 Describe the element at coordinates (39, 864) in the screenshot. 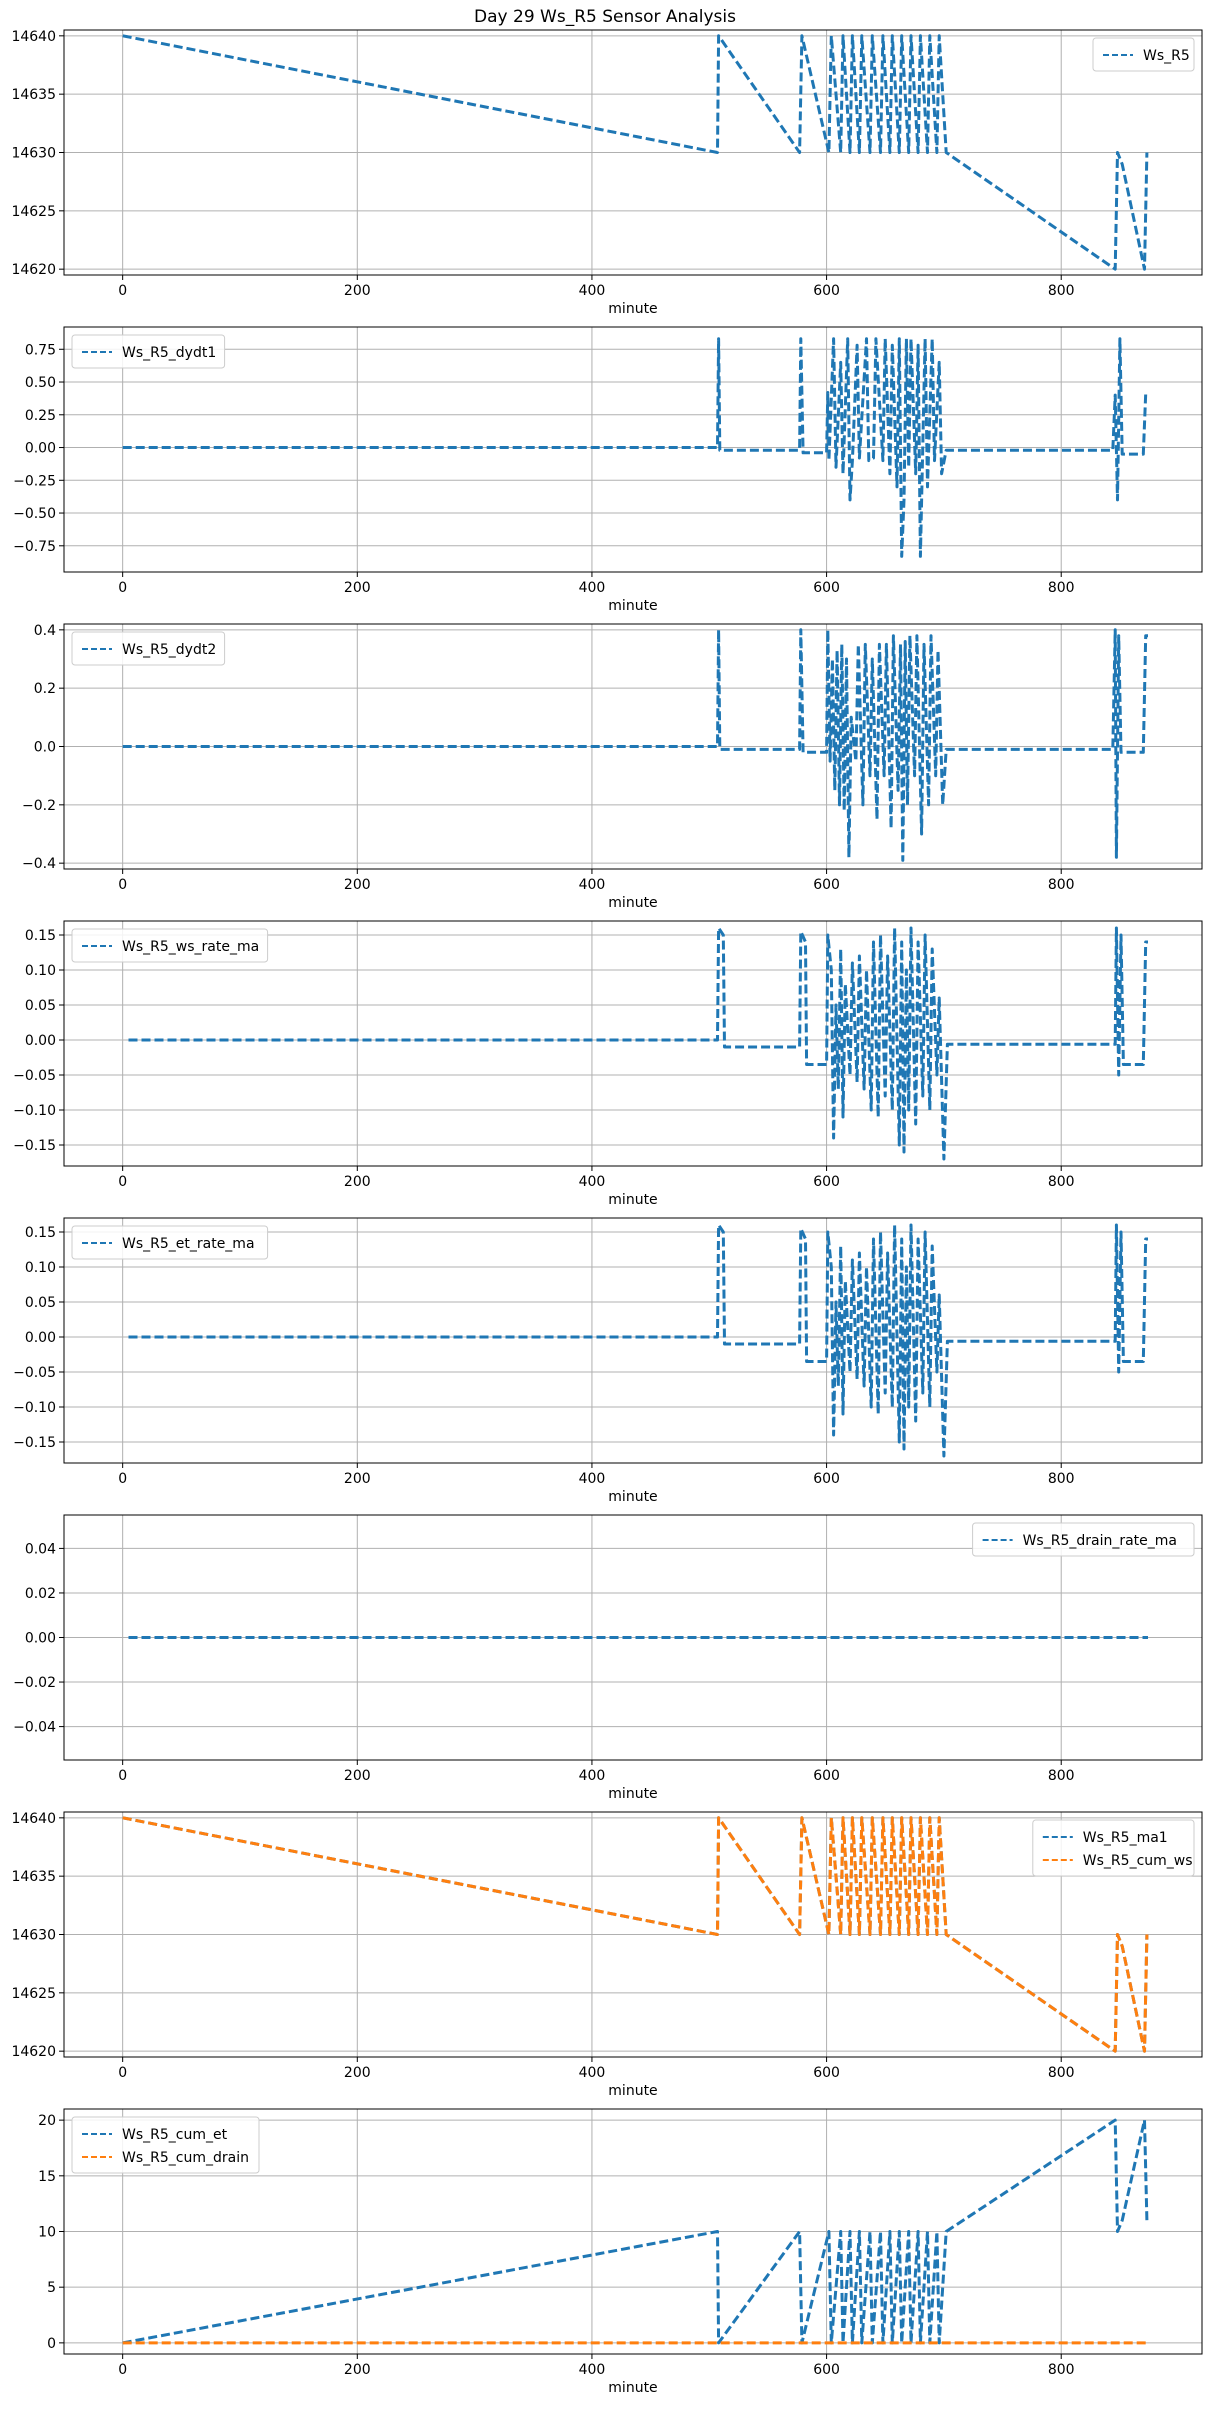

I see `y-tick-label: −0.4` at that location.